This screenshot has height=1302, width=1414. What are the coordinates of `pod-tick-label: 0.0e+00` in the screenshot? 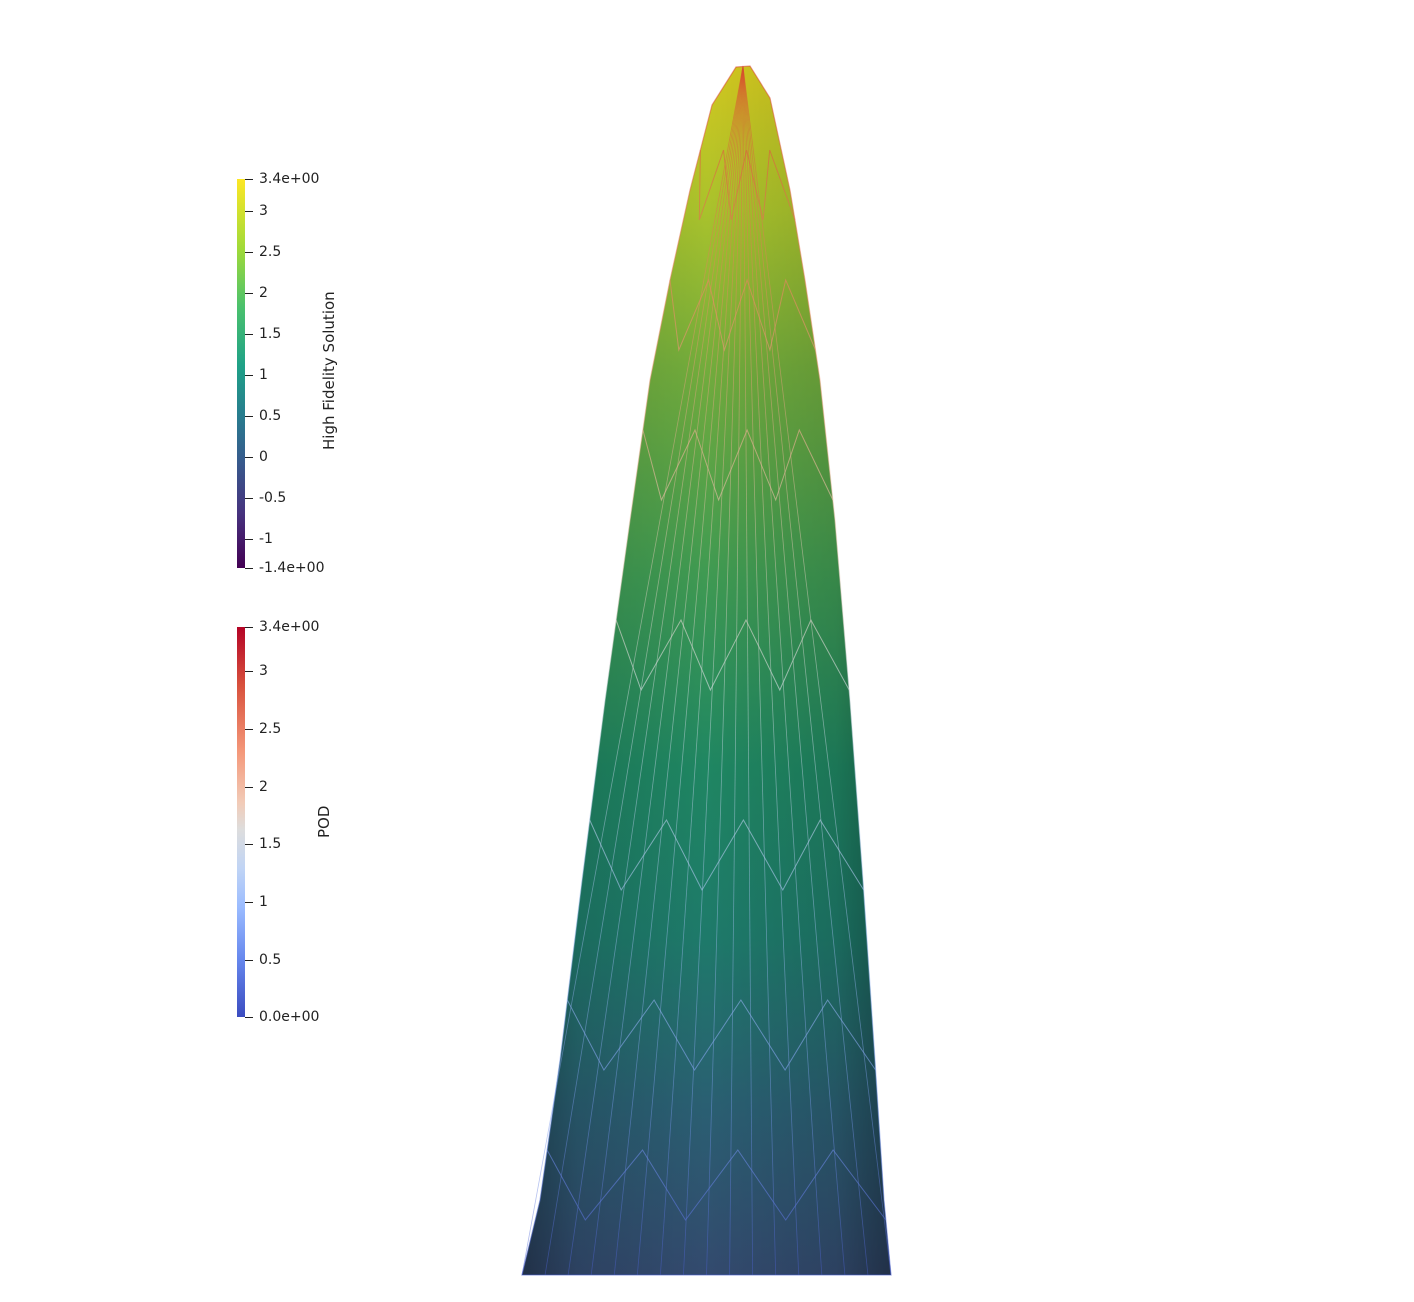 It's located at (289, 1017).